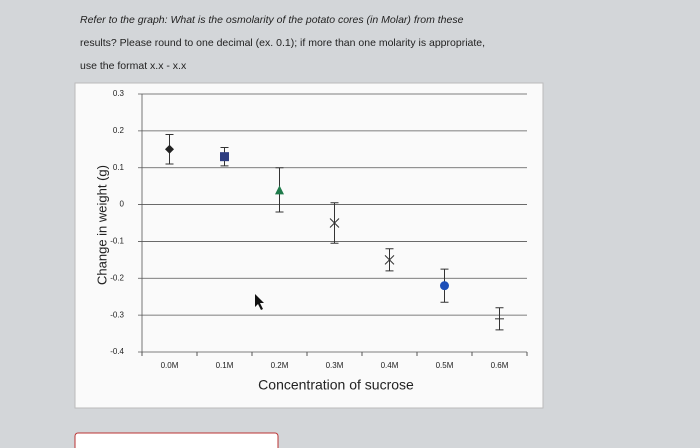  Describe the element at coordinates (445, 365) in the screenshot. I see `x-tick-label: 0.5M` at that location.